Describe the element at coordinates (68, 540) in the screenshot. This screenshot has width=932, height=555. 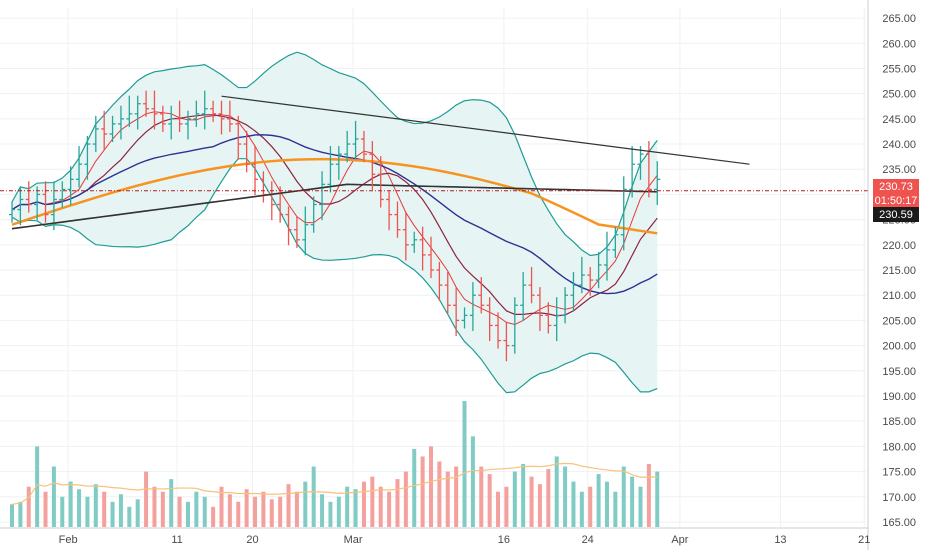
I see `x-tick-label: Feb` at that location.